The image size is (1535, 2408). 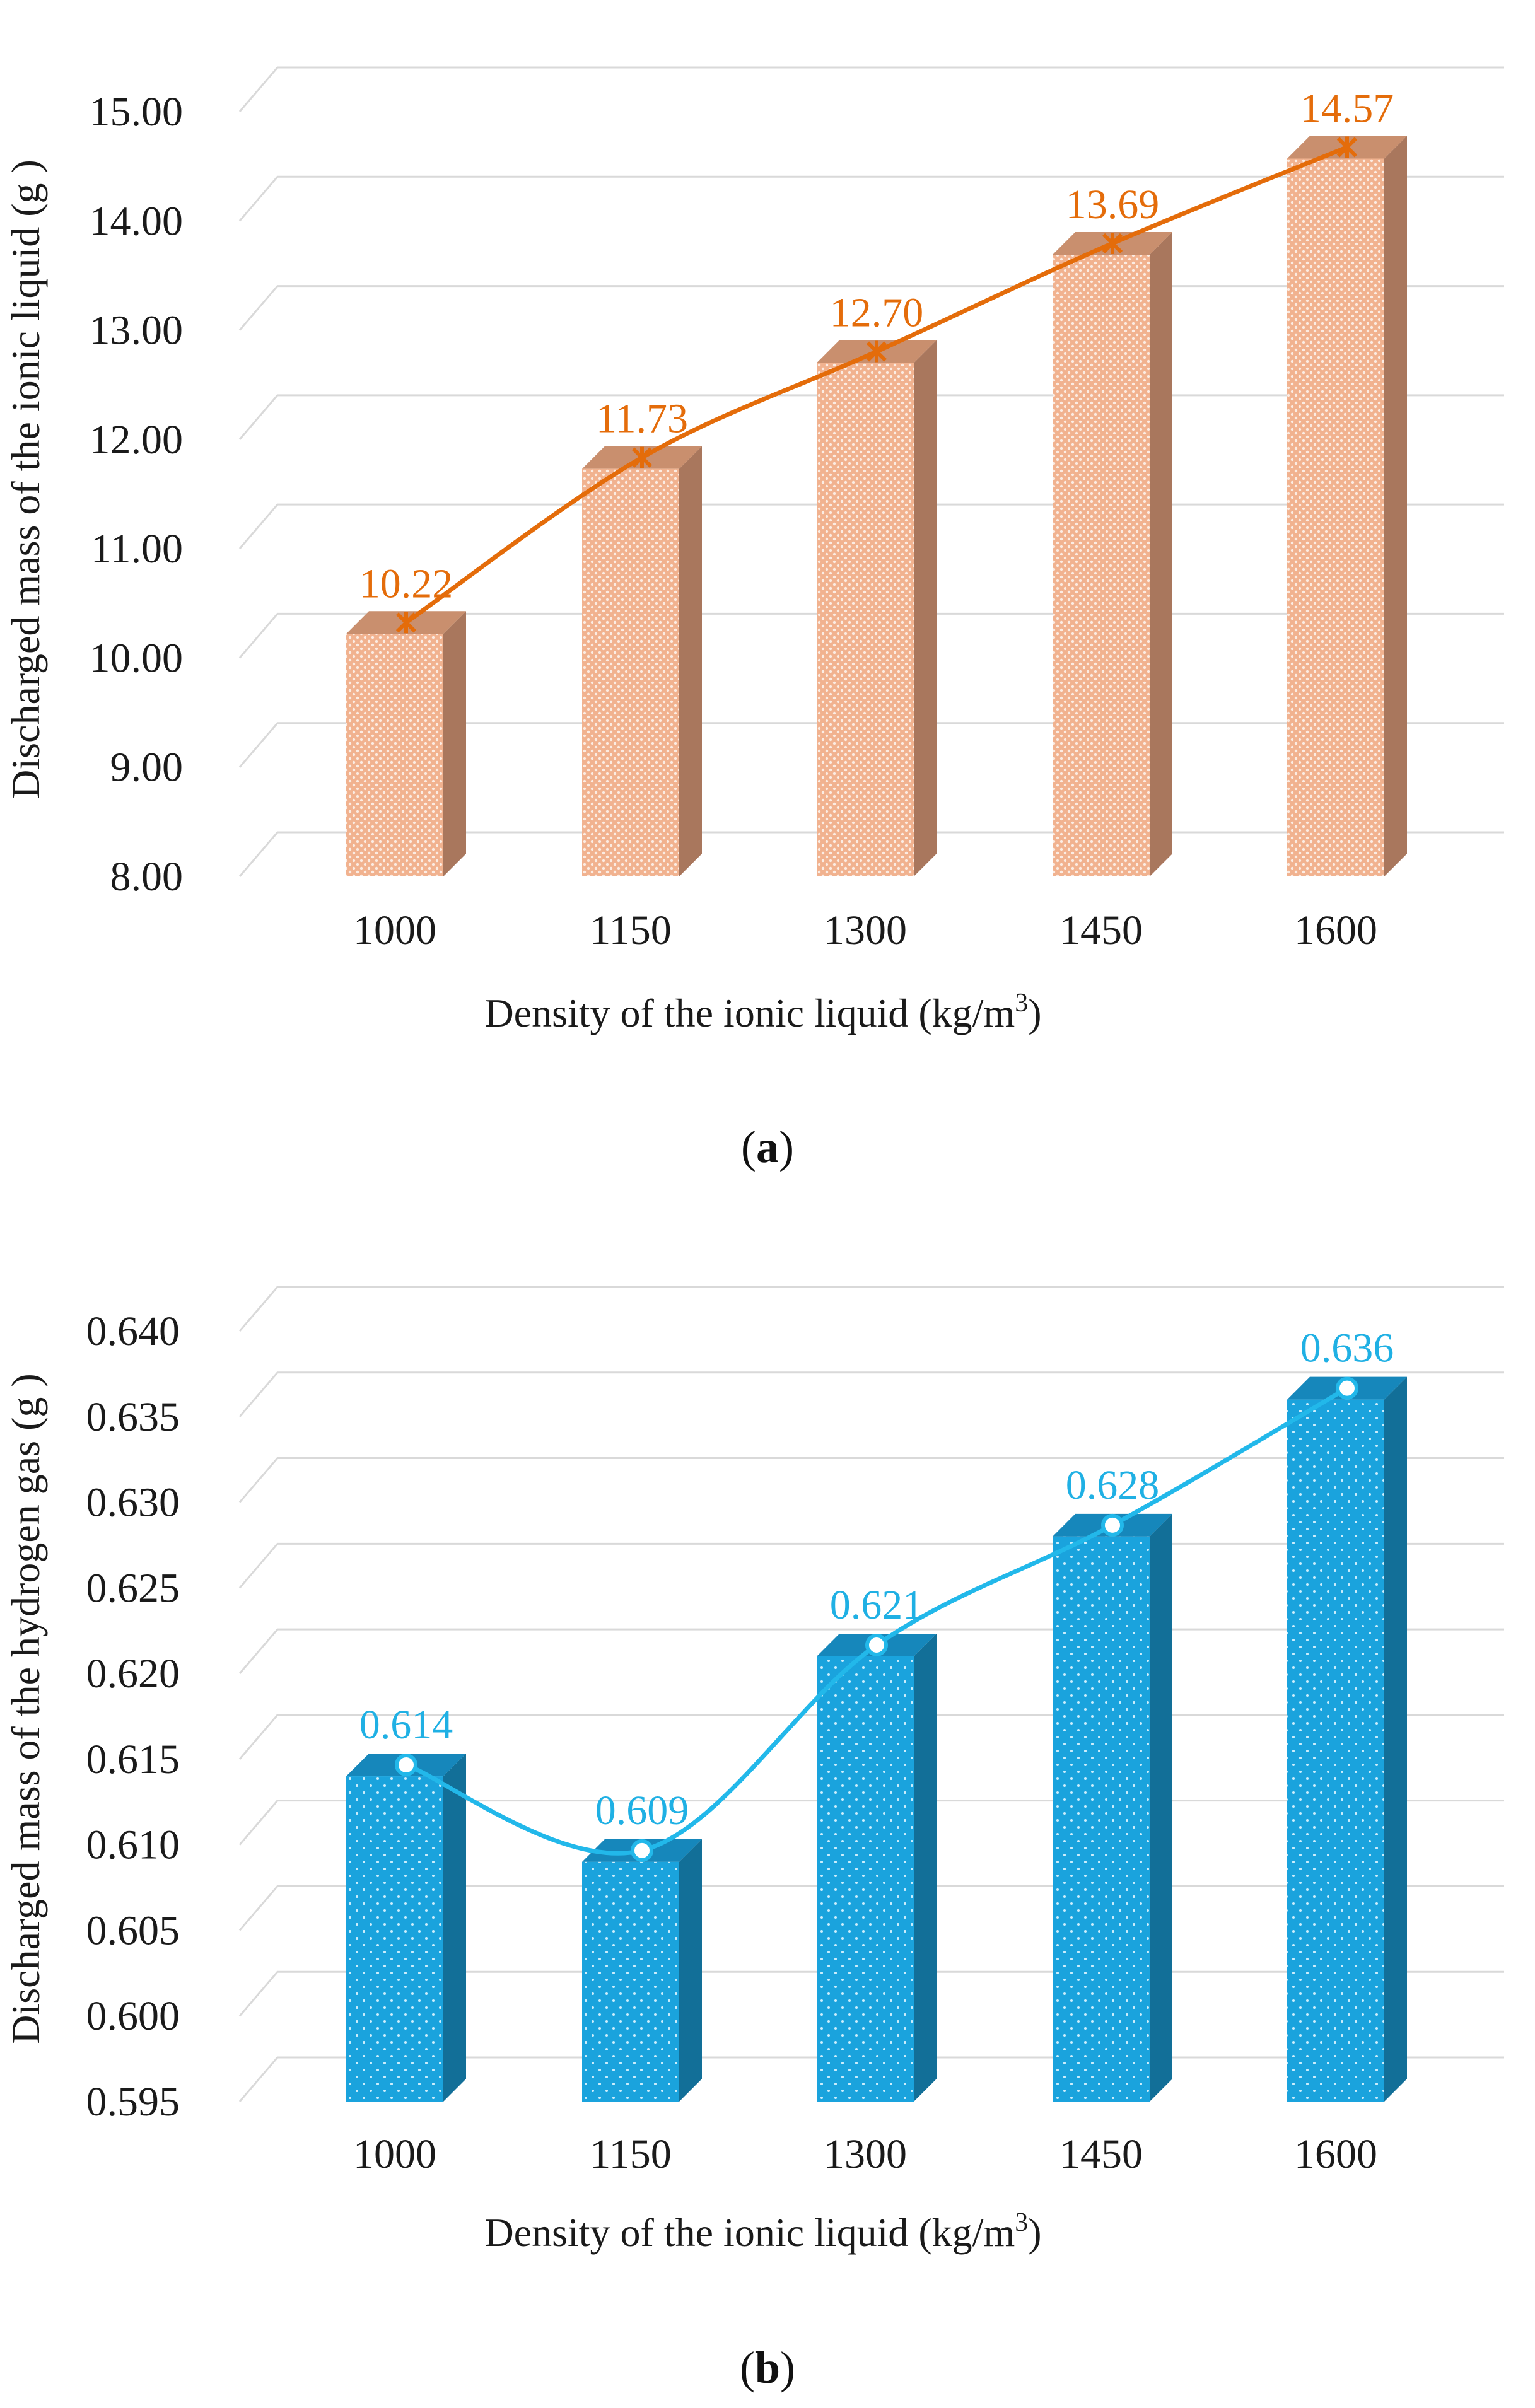 I want to click on x-axis-ticks-a: 1000 1150 1300 1450 1600, so click(x=865, y=930).